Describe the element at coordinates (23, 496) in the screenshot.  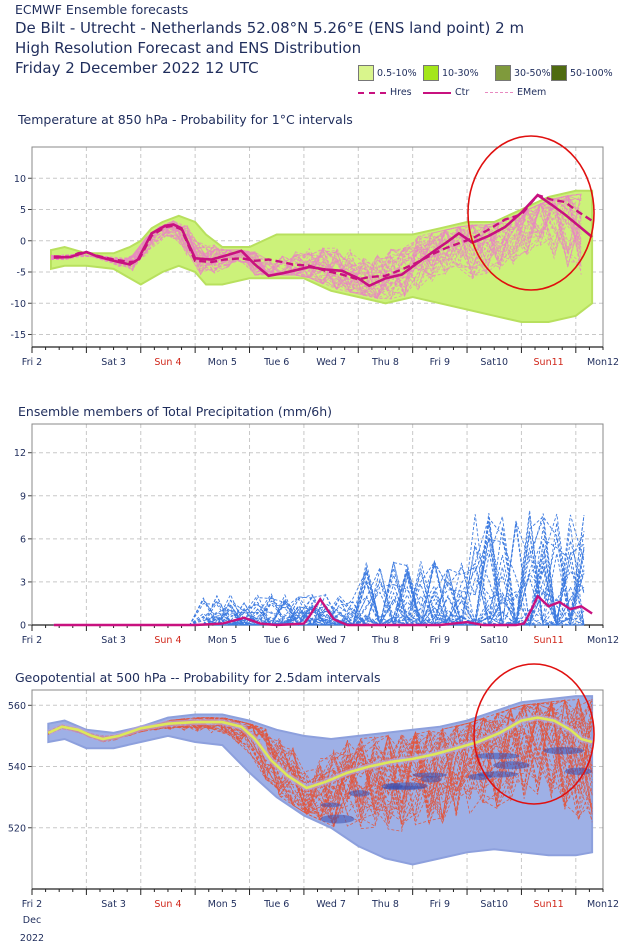
I see `precip-ytick-label-1: 9` at that location.